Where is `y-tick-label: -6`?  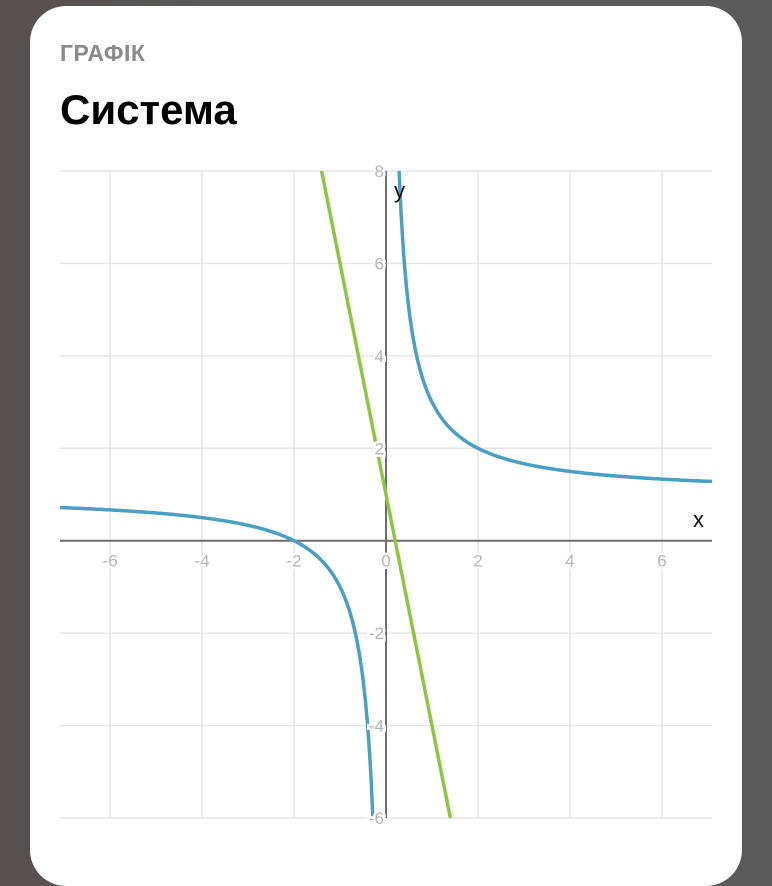
y-tick-label: -6 is located at coordinates (376, 818).